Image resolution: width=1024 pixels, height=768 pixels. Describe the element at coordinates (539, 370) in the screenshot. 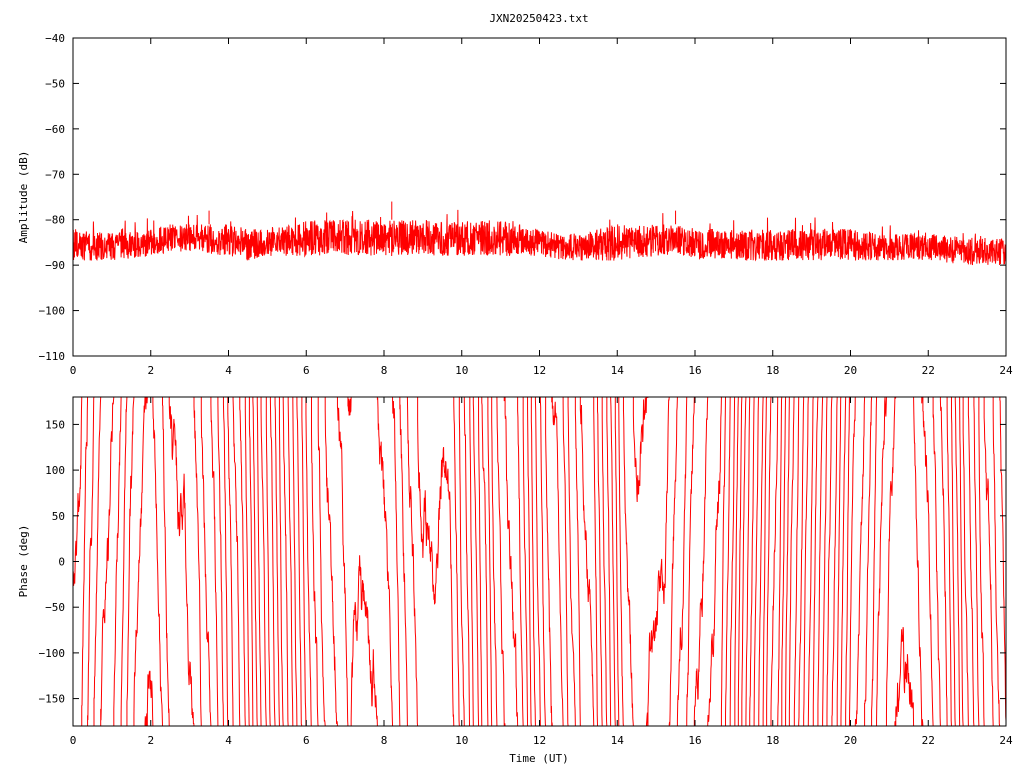

I see `amplitude-x-tick-label: 12` at that location.